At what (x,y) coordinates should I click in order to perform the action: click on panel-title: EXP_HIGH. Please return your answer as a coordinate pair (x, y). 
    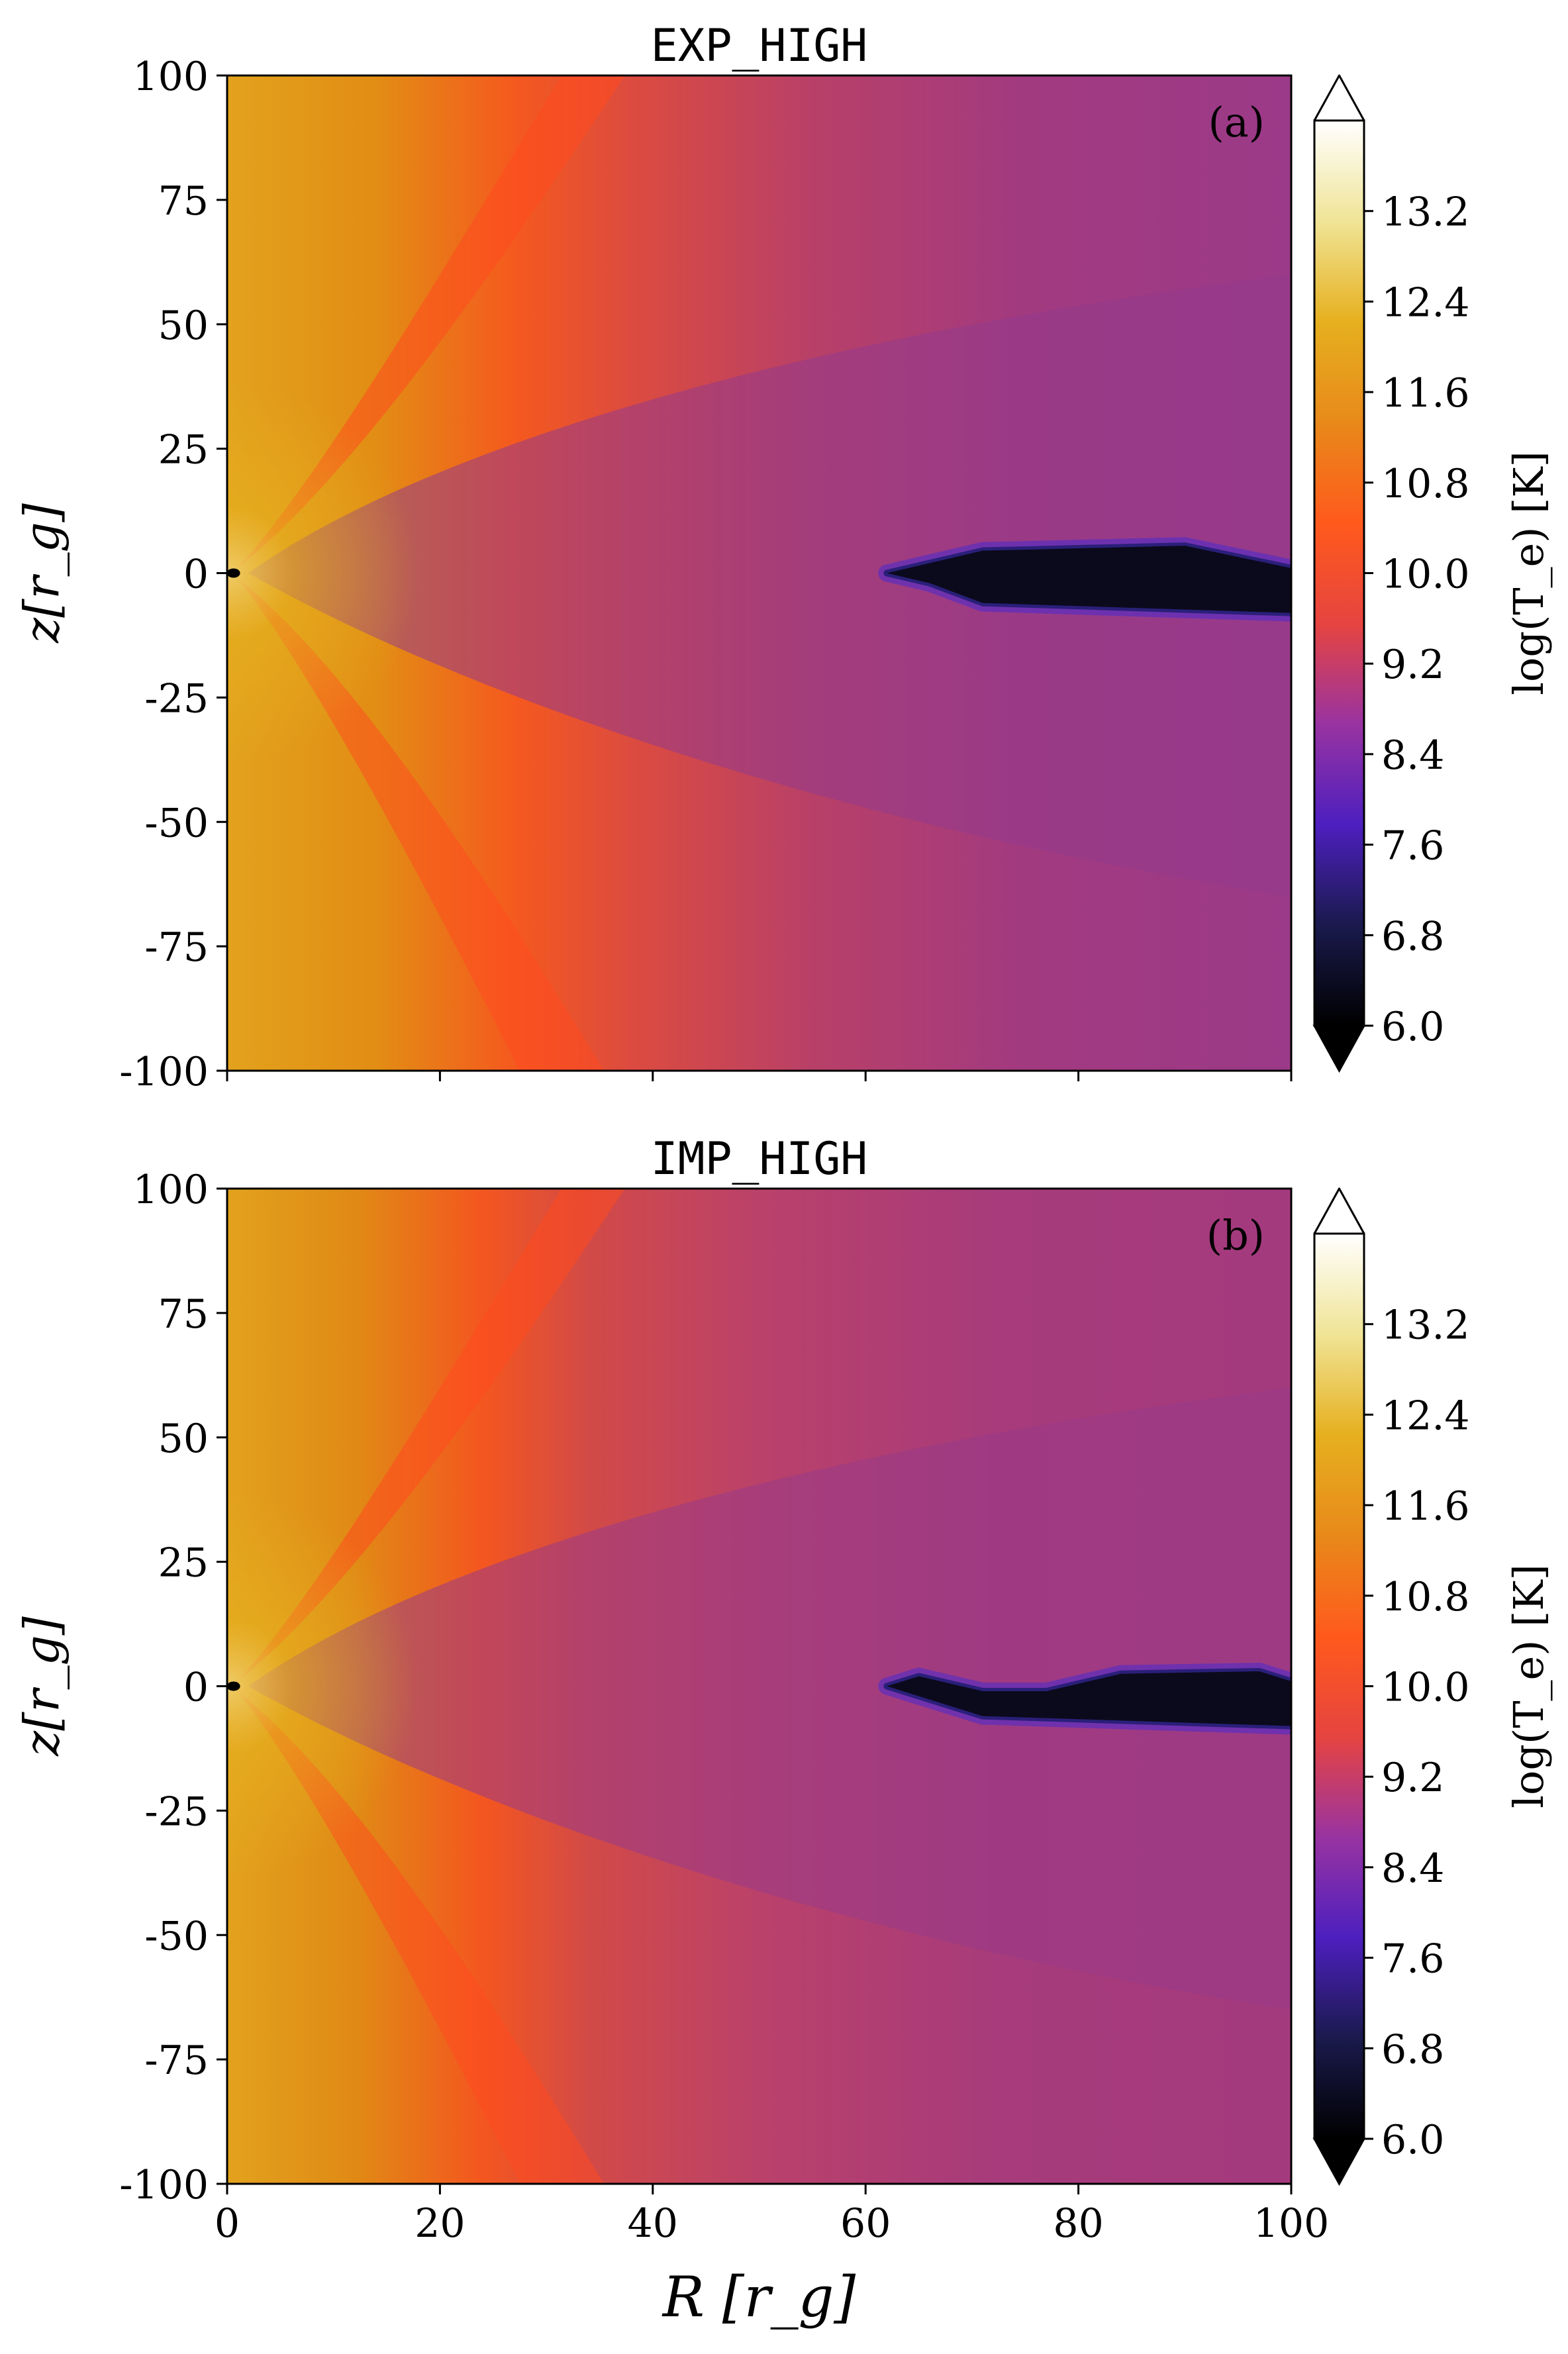
    Looking at the image, I should click on (759, 46).